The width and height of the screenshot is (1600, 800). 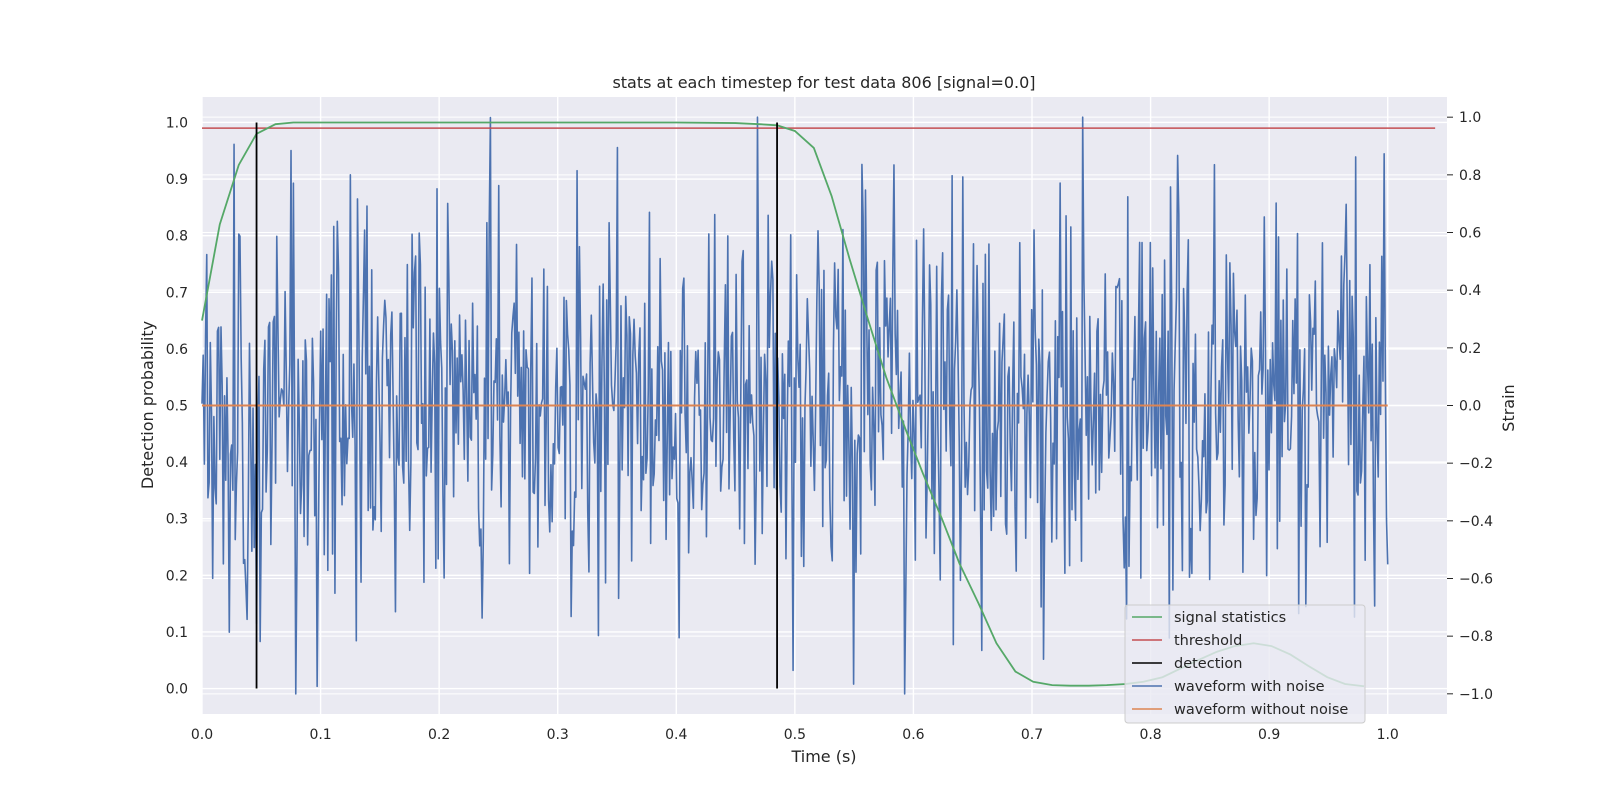 I want to click on x-axis-label: Time (s), so click(x=823, y=756).